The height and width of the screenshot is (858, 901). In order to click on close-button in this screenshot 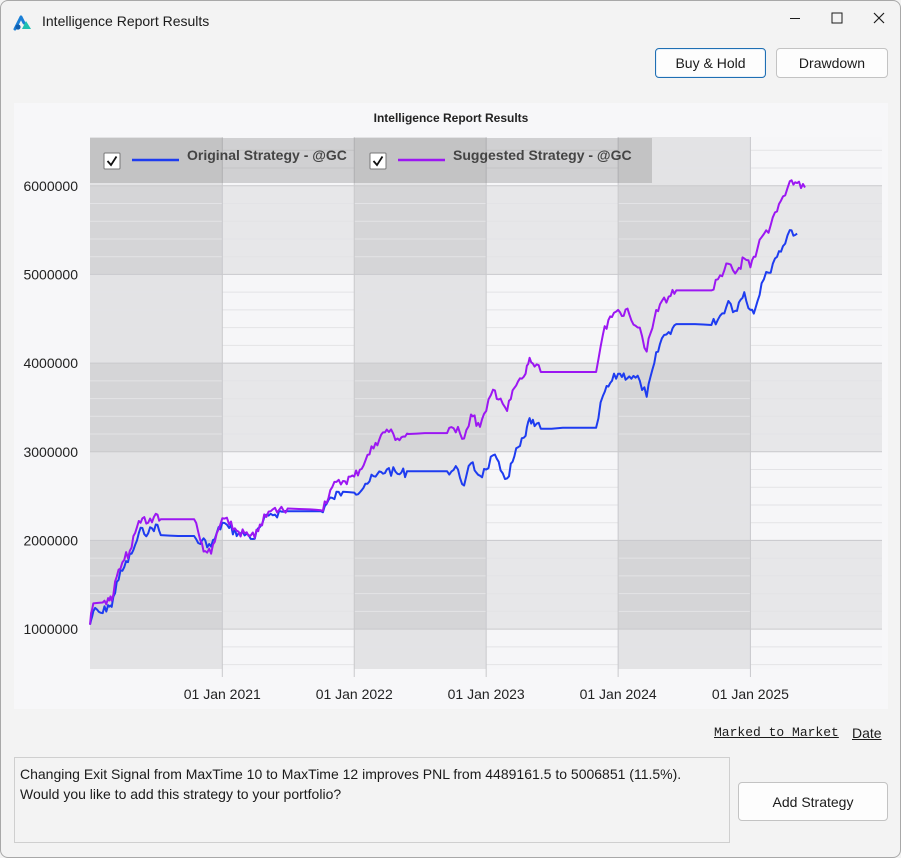, I will do `click(878, 18)`.